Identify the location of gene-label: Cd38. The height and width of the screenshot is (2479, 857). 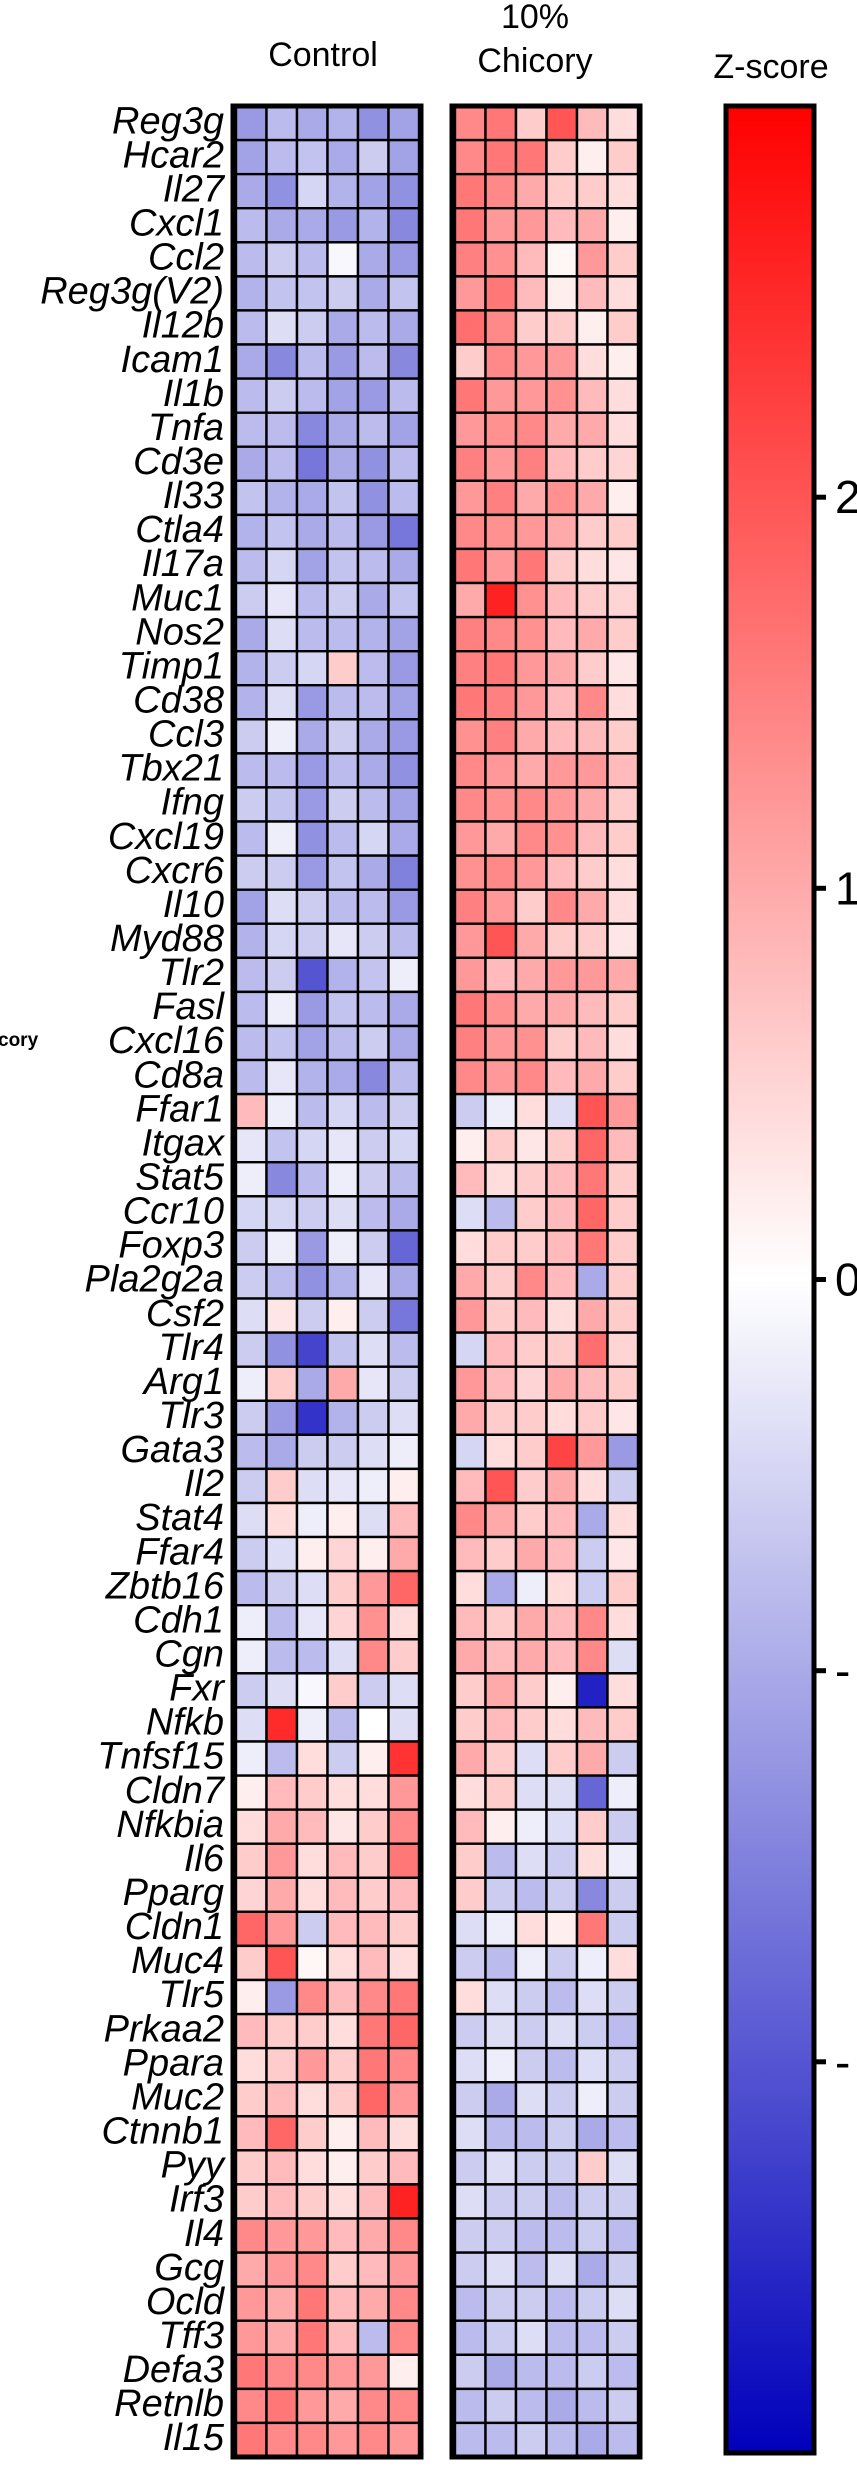
(178, 701).